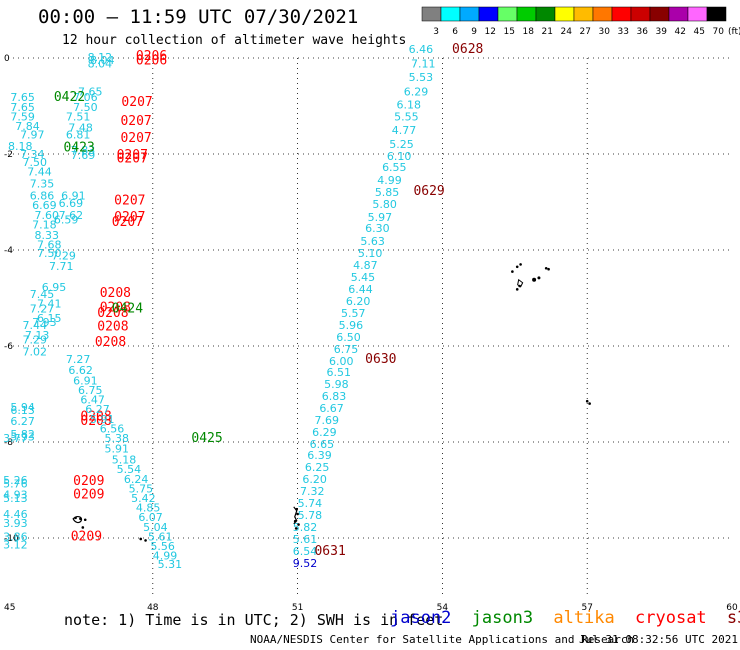  What do you see at coordinates (54, 287) in the screenshot?
I see `swh-value: 6.95` at bounding box center [54, 287].